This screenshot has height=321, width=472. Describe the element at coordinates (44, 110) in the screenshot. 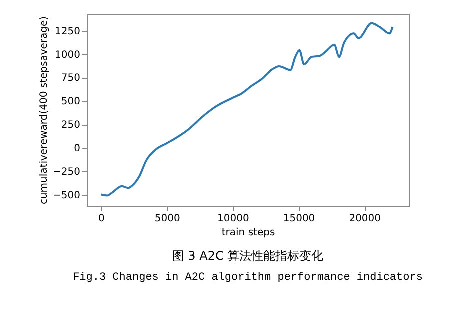

I see `y-axis-title: cumulativereward(400 stepsaverage)` at that location.